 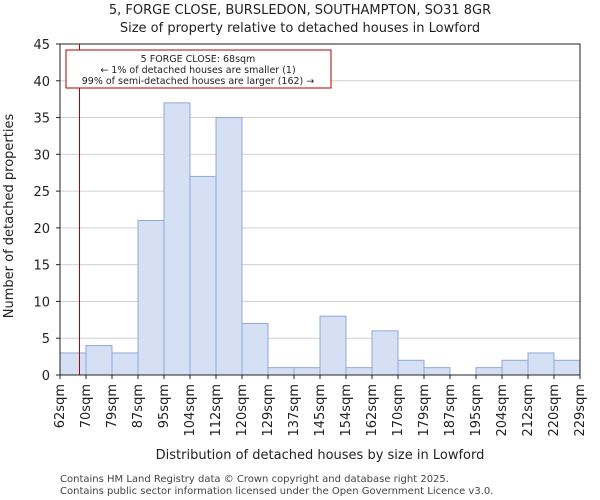 I want to click on x-tick-label: 220sqm, so click(x=554, y=410).